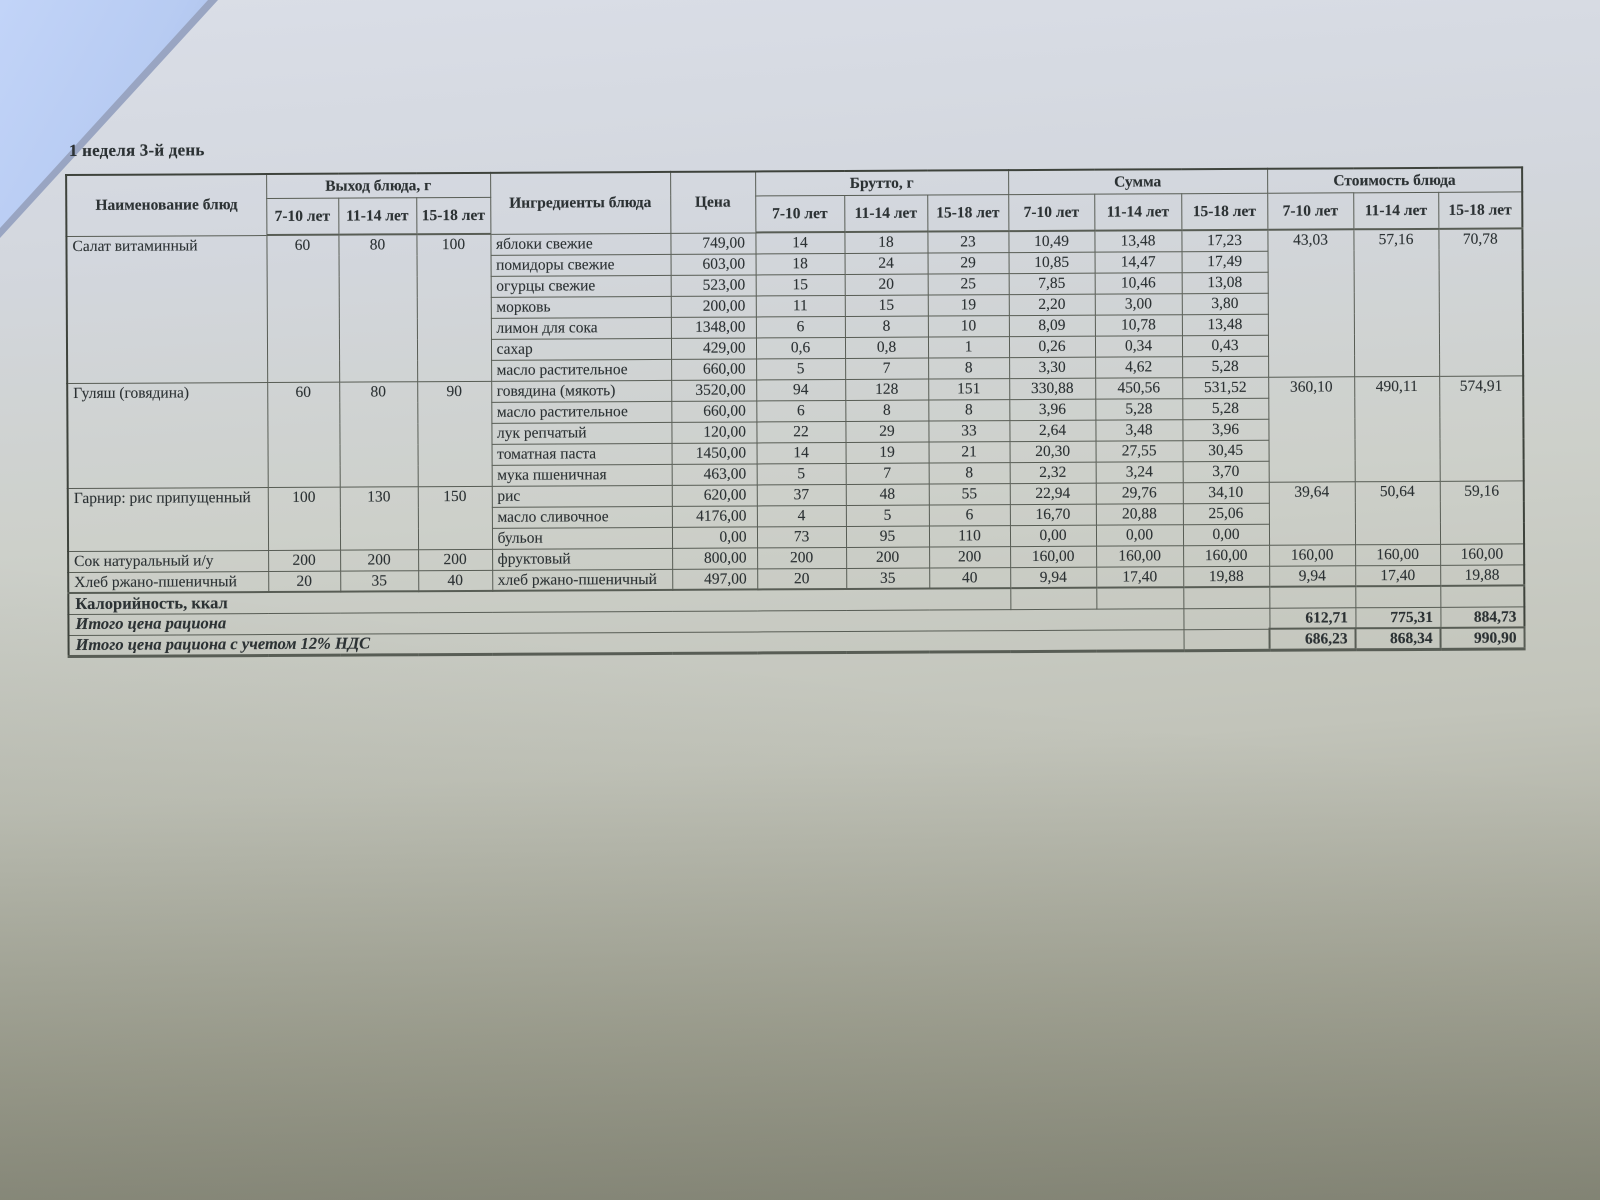  Describe the element at coordinates (1398, 638) in the screenshot. I see `total-vat-value-cell: 868,34` at that location.